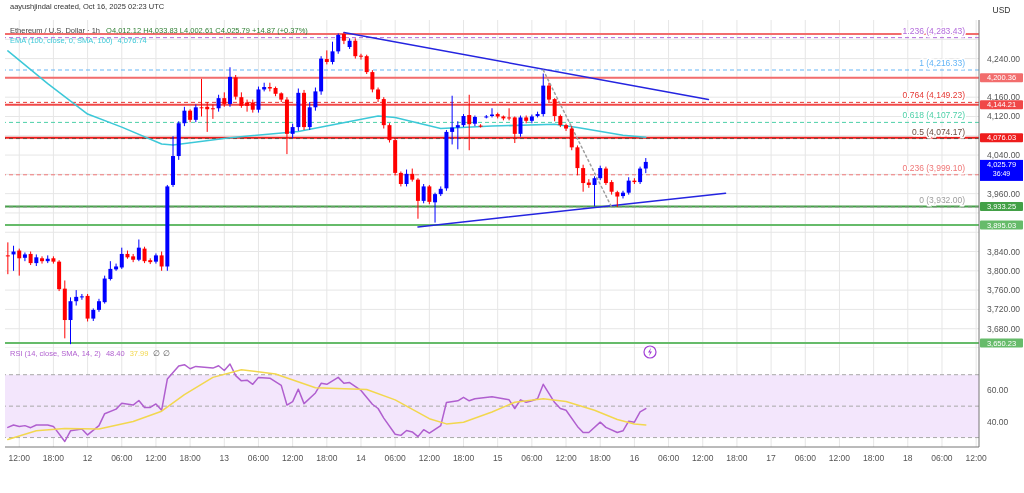  What do you see at coordinates (1004, 58) in the screenshot?
I see `y-tick-label: 4,240.00` at bounding box center [1004, 58].